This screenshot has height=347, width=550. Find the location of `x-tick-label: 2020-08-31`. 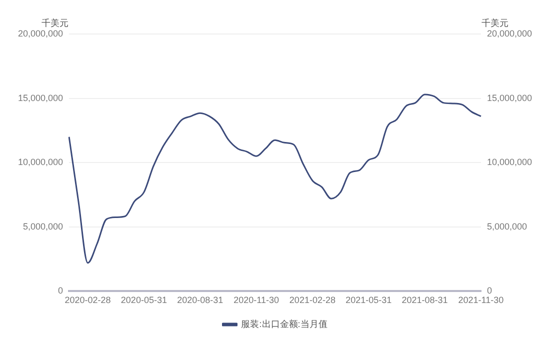

x-tick-label: 2020-08-31 is located at coordinates (200, 300).